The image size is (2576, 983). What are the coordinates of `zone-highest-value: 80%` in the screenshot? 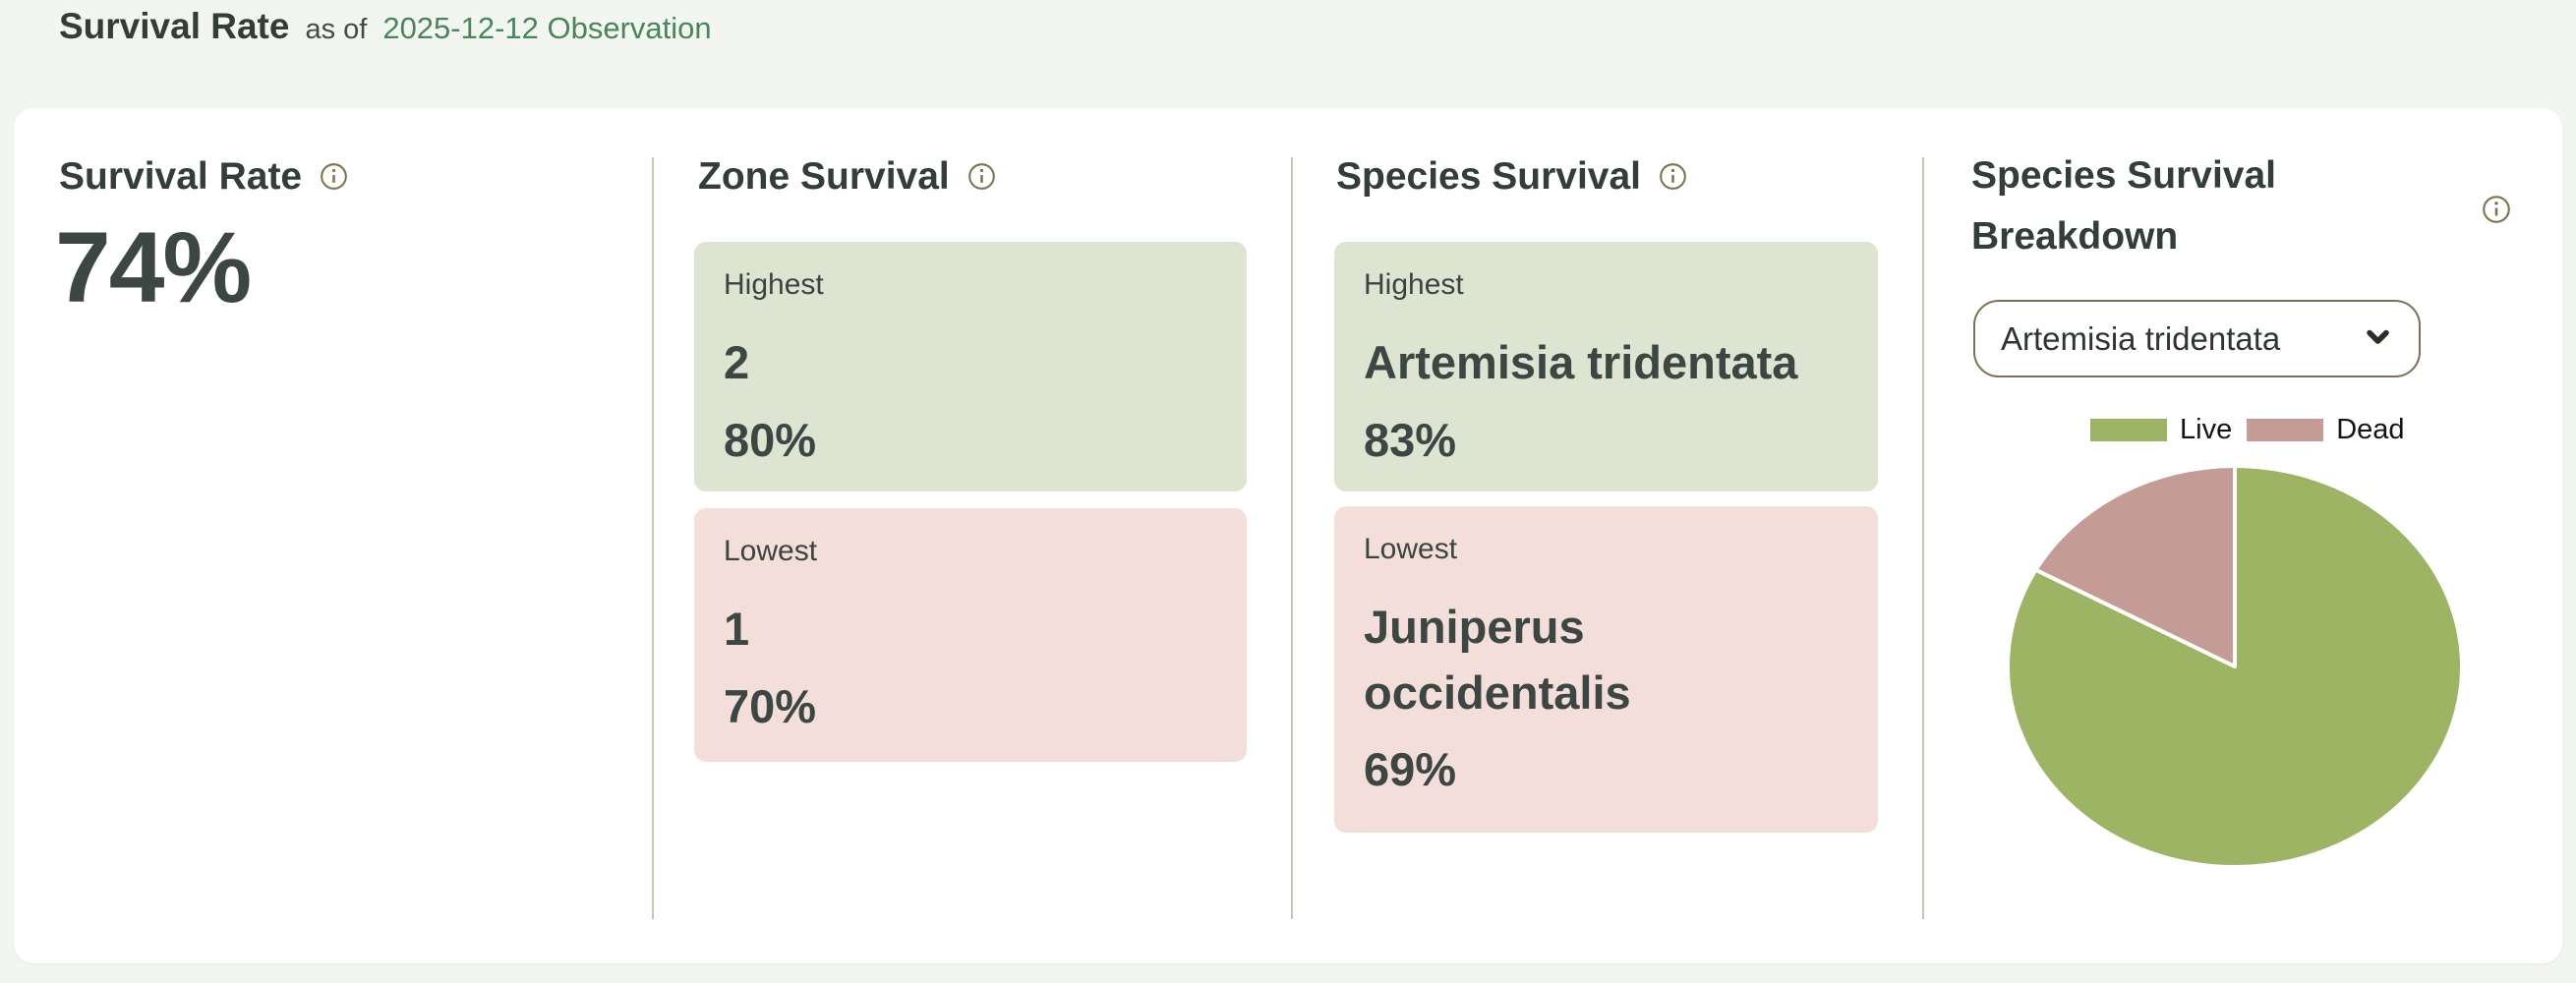 It's located at (770, 439).